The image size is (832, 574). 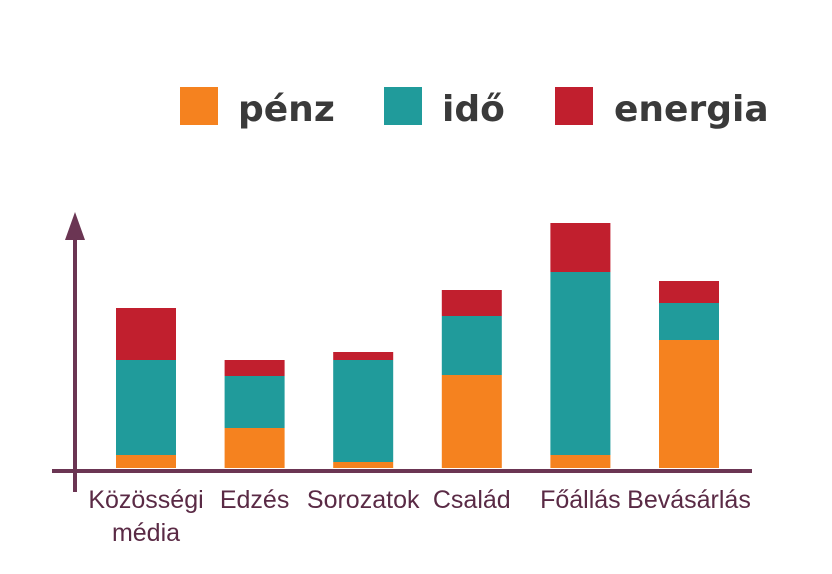 I want to click on x-tick-label: Bevásárlás, so click(x=689, y=500).